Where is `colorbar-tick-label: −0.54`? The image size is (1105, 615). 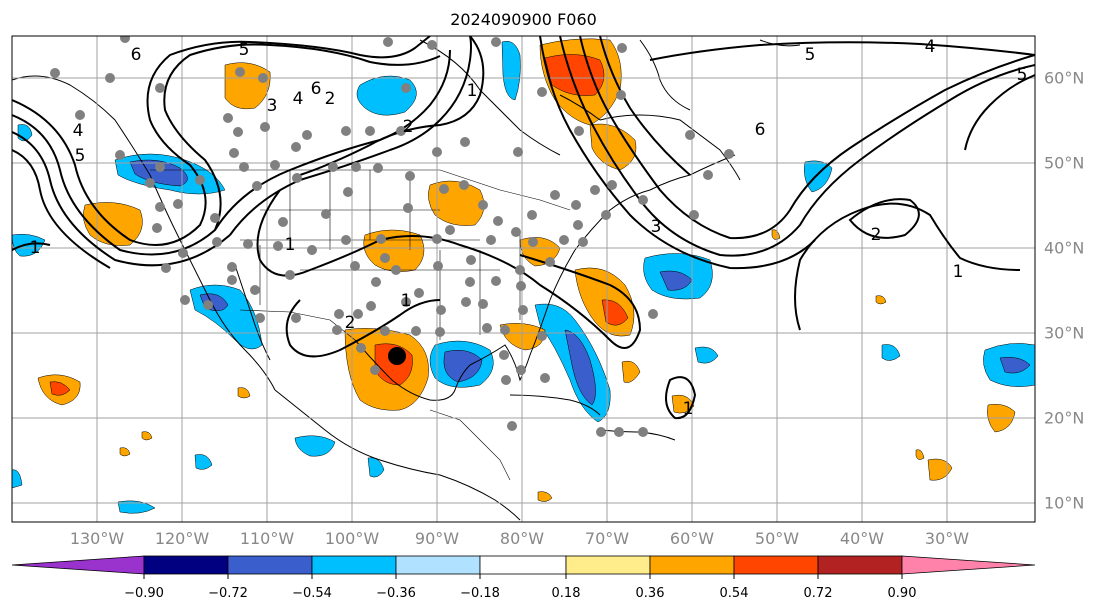 colorbar-tick-label: −0.54 is located at coordinates (312, 593).